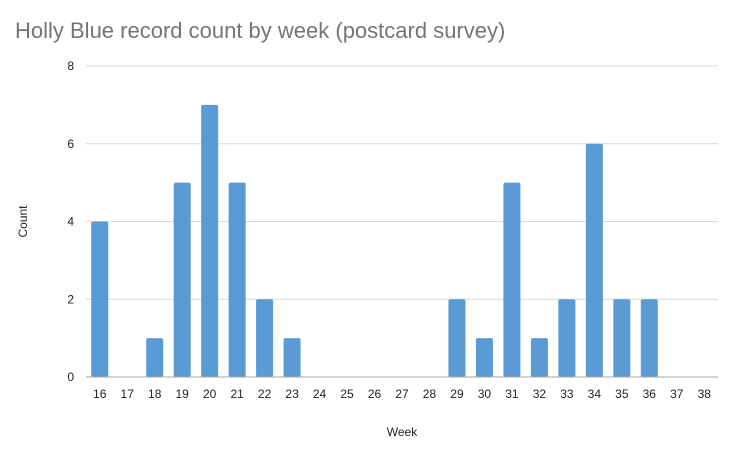 The image size is (743, 464). Describe the element at coordinates (70, 222) in the screenshot. I see `y-tick-label: 4` at that location.